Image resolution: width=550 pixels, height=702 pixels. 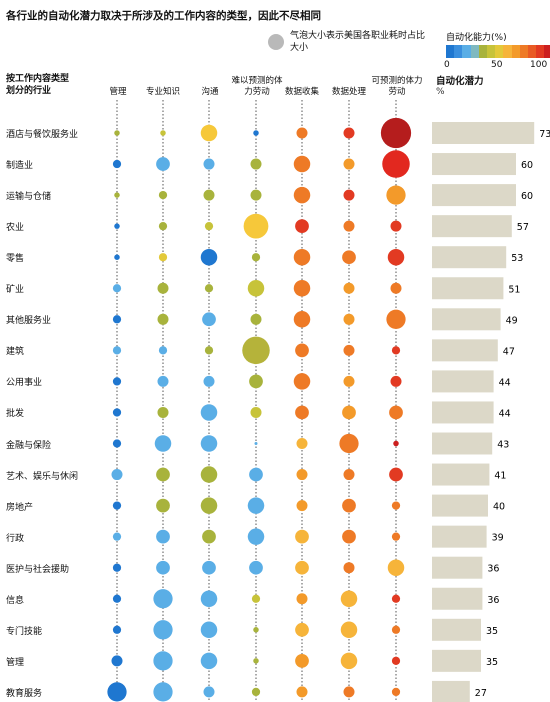 I want to click on color-scale-bar, so click(x=498, y=51).